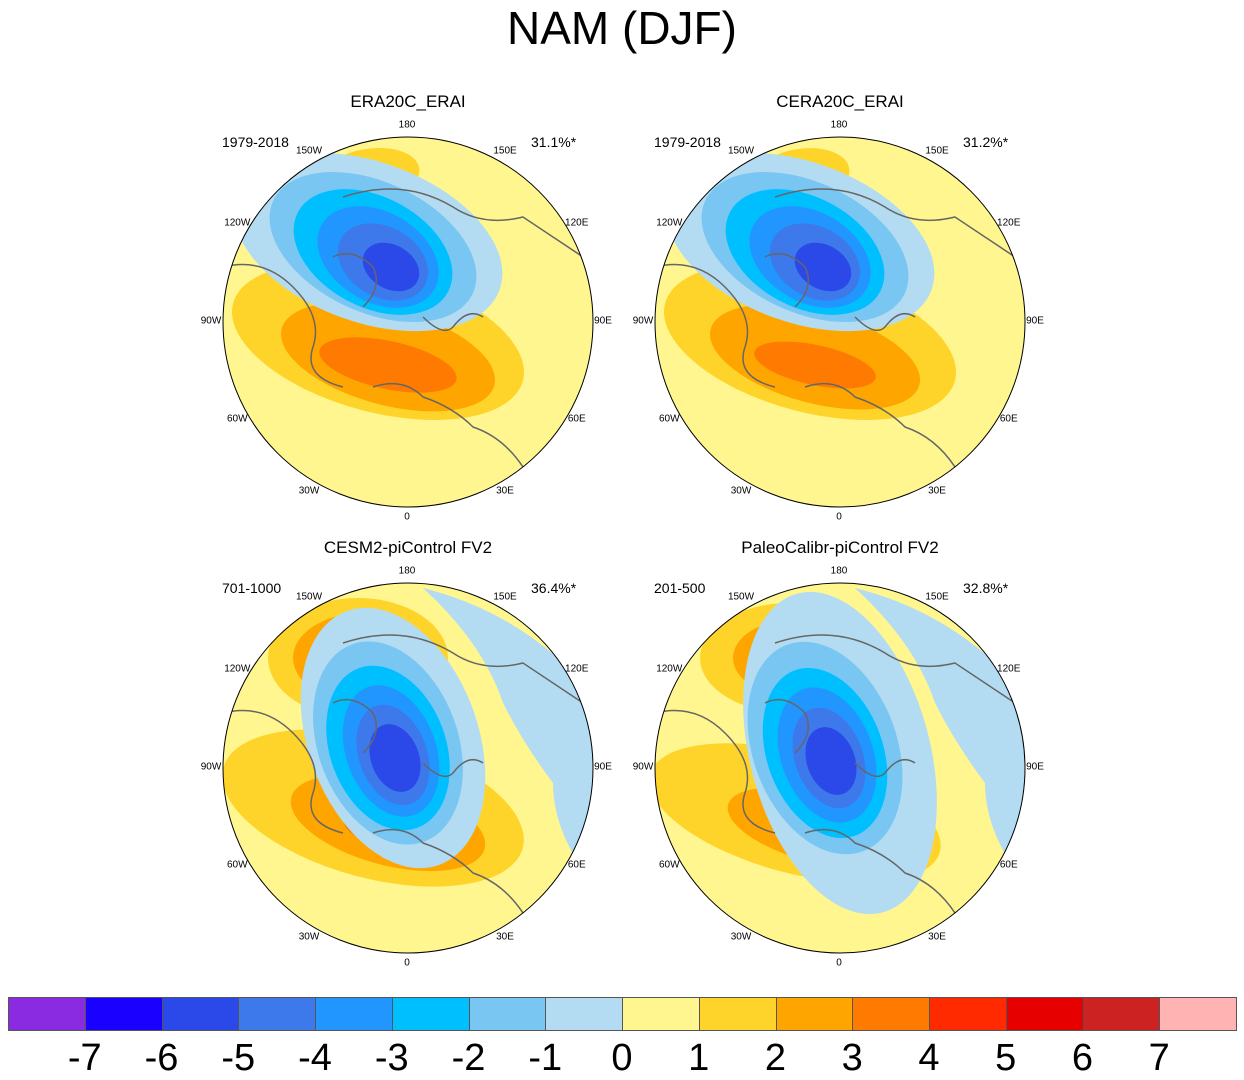 Image resolution: width=1244 pixels, height=1080 pixels. I want to click on figure-title: NAM (DJF), so click(622, 28).